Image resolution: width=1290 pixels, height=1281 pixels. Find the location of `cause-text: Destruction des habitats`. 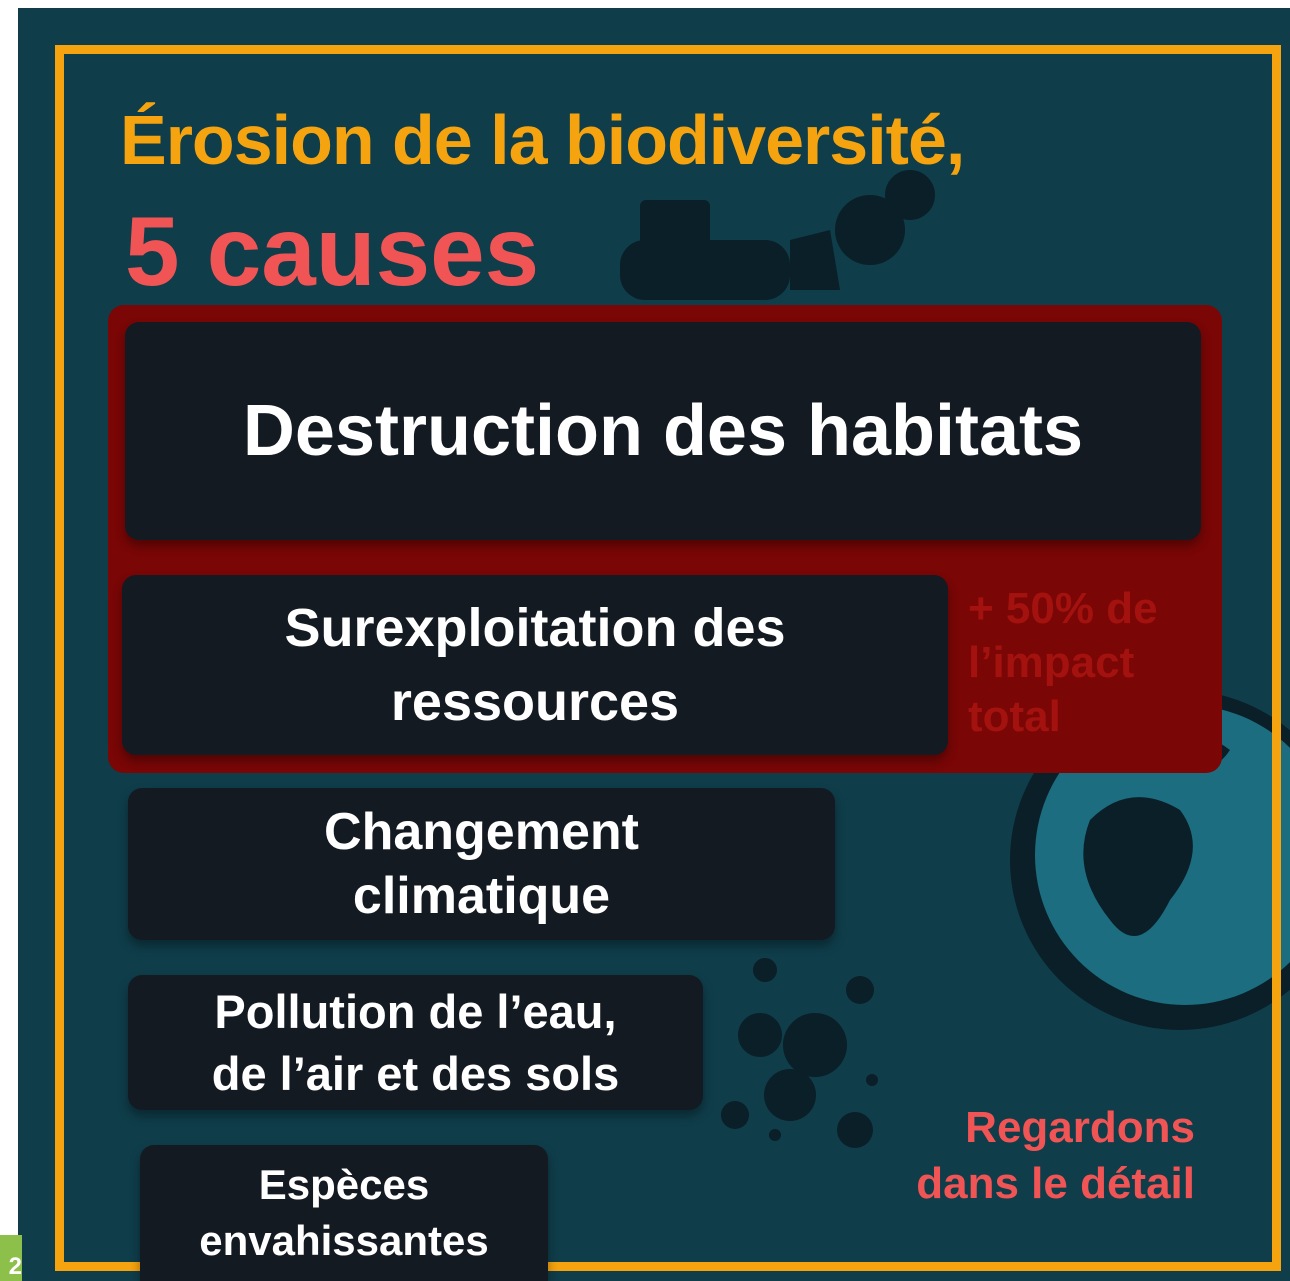

cause-text: Destruction des habitats is located at coordinates (663, 431).